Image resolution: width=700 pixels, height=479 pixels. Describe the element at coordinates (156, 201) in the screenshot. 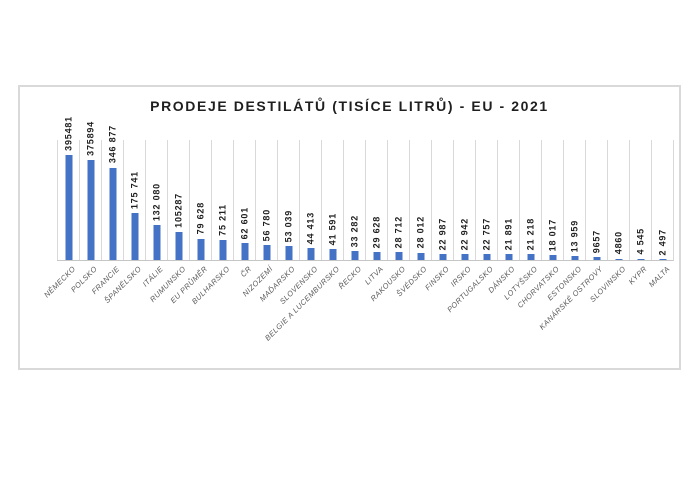

I see `bar-value-label: 132 080` at that location.